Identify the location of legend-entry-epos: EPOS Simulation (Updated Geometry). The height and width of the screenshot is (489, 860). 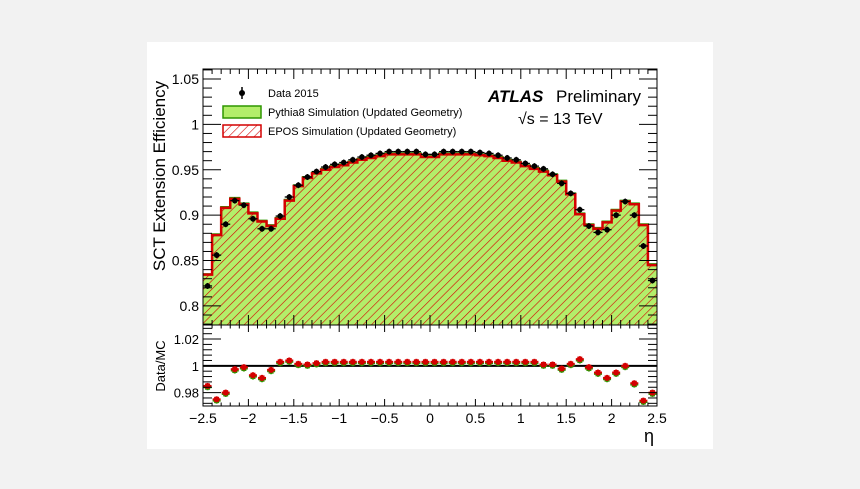
(339, 131).